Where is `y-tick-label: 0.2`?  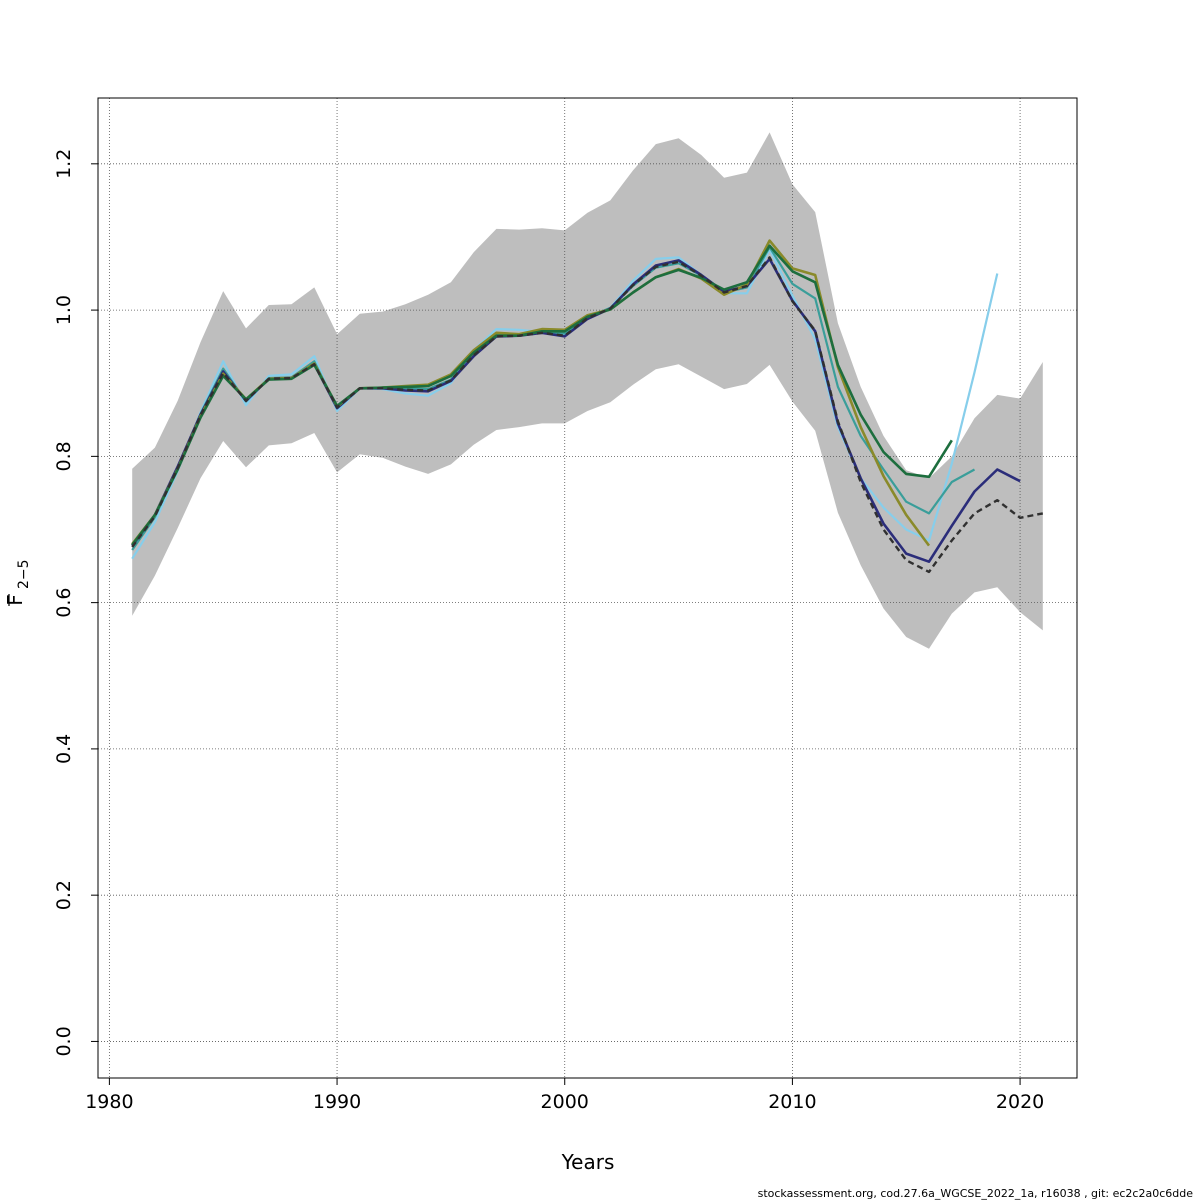 y-tick-label: 0.2 is located at coordinates (64, 895).